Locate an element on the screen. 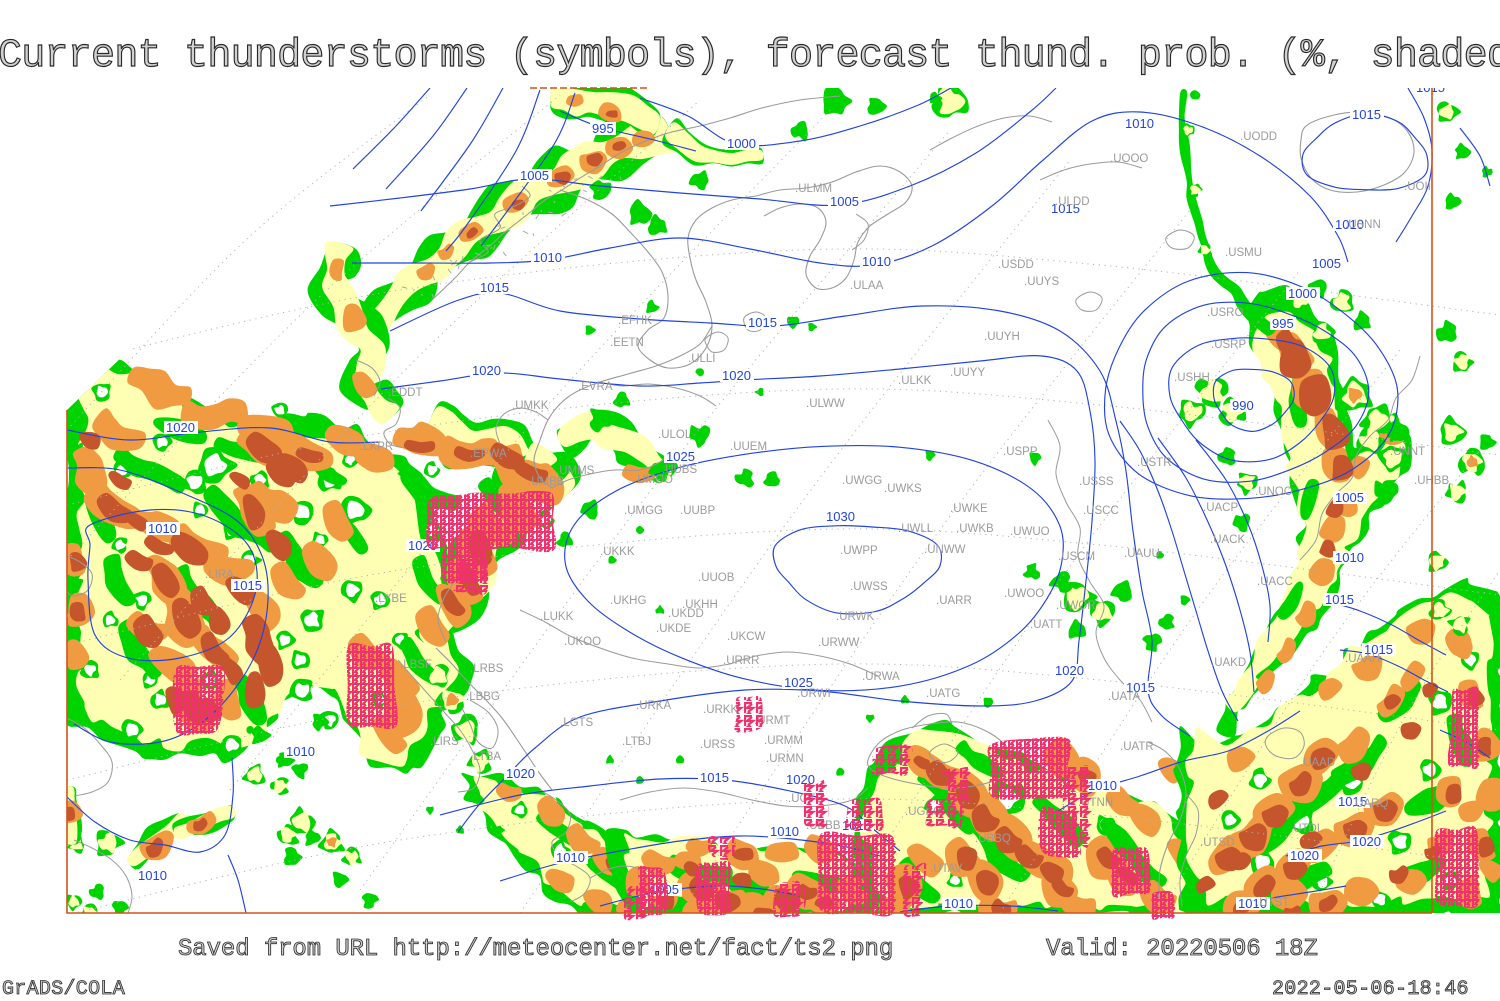  svg-text: .UUYY is located at coordinates (967, 373).